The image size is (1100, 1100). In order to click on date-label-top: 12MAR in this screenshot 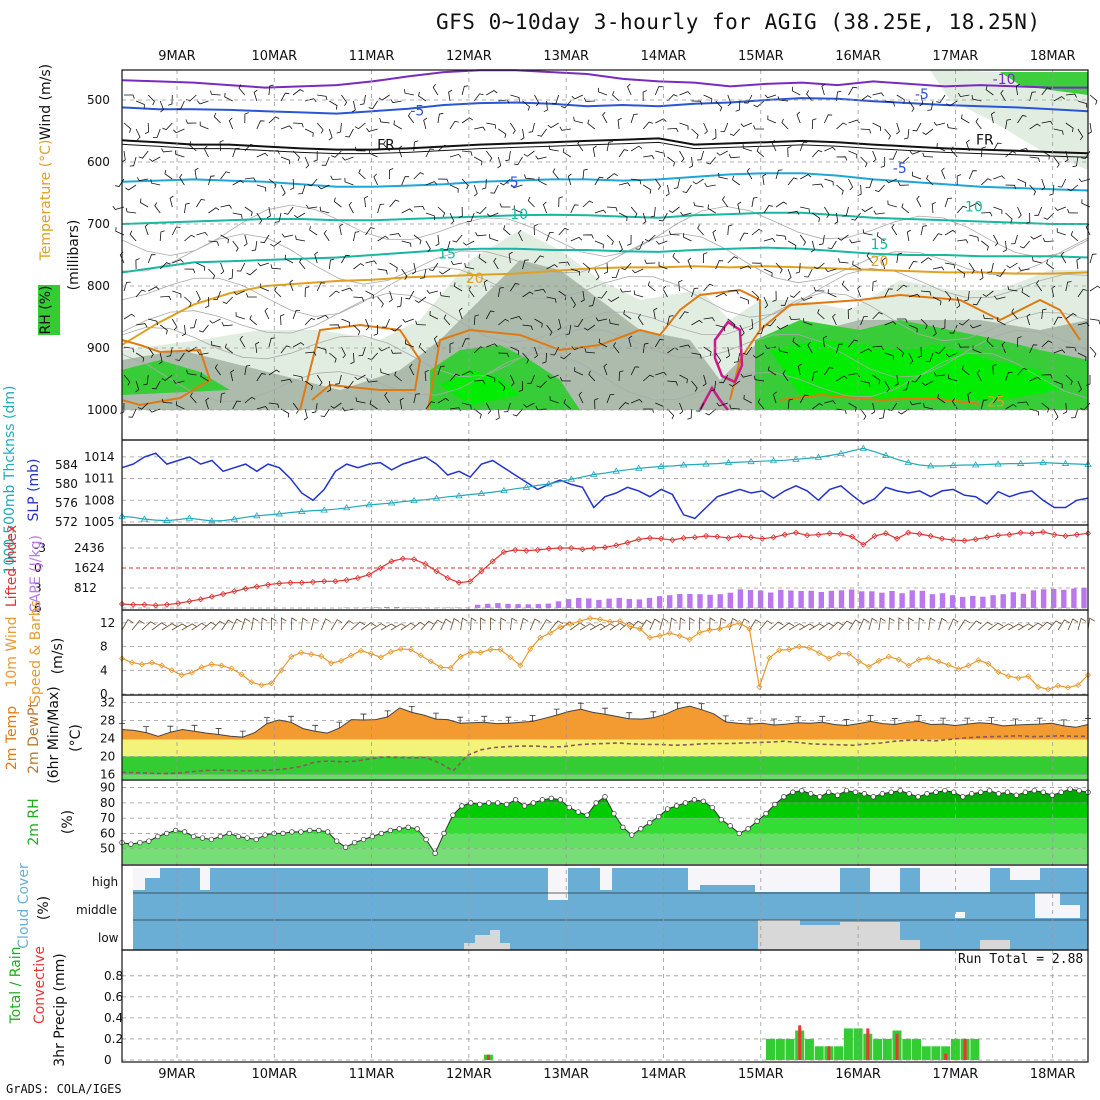, I will do `click(469, 56)`.